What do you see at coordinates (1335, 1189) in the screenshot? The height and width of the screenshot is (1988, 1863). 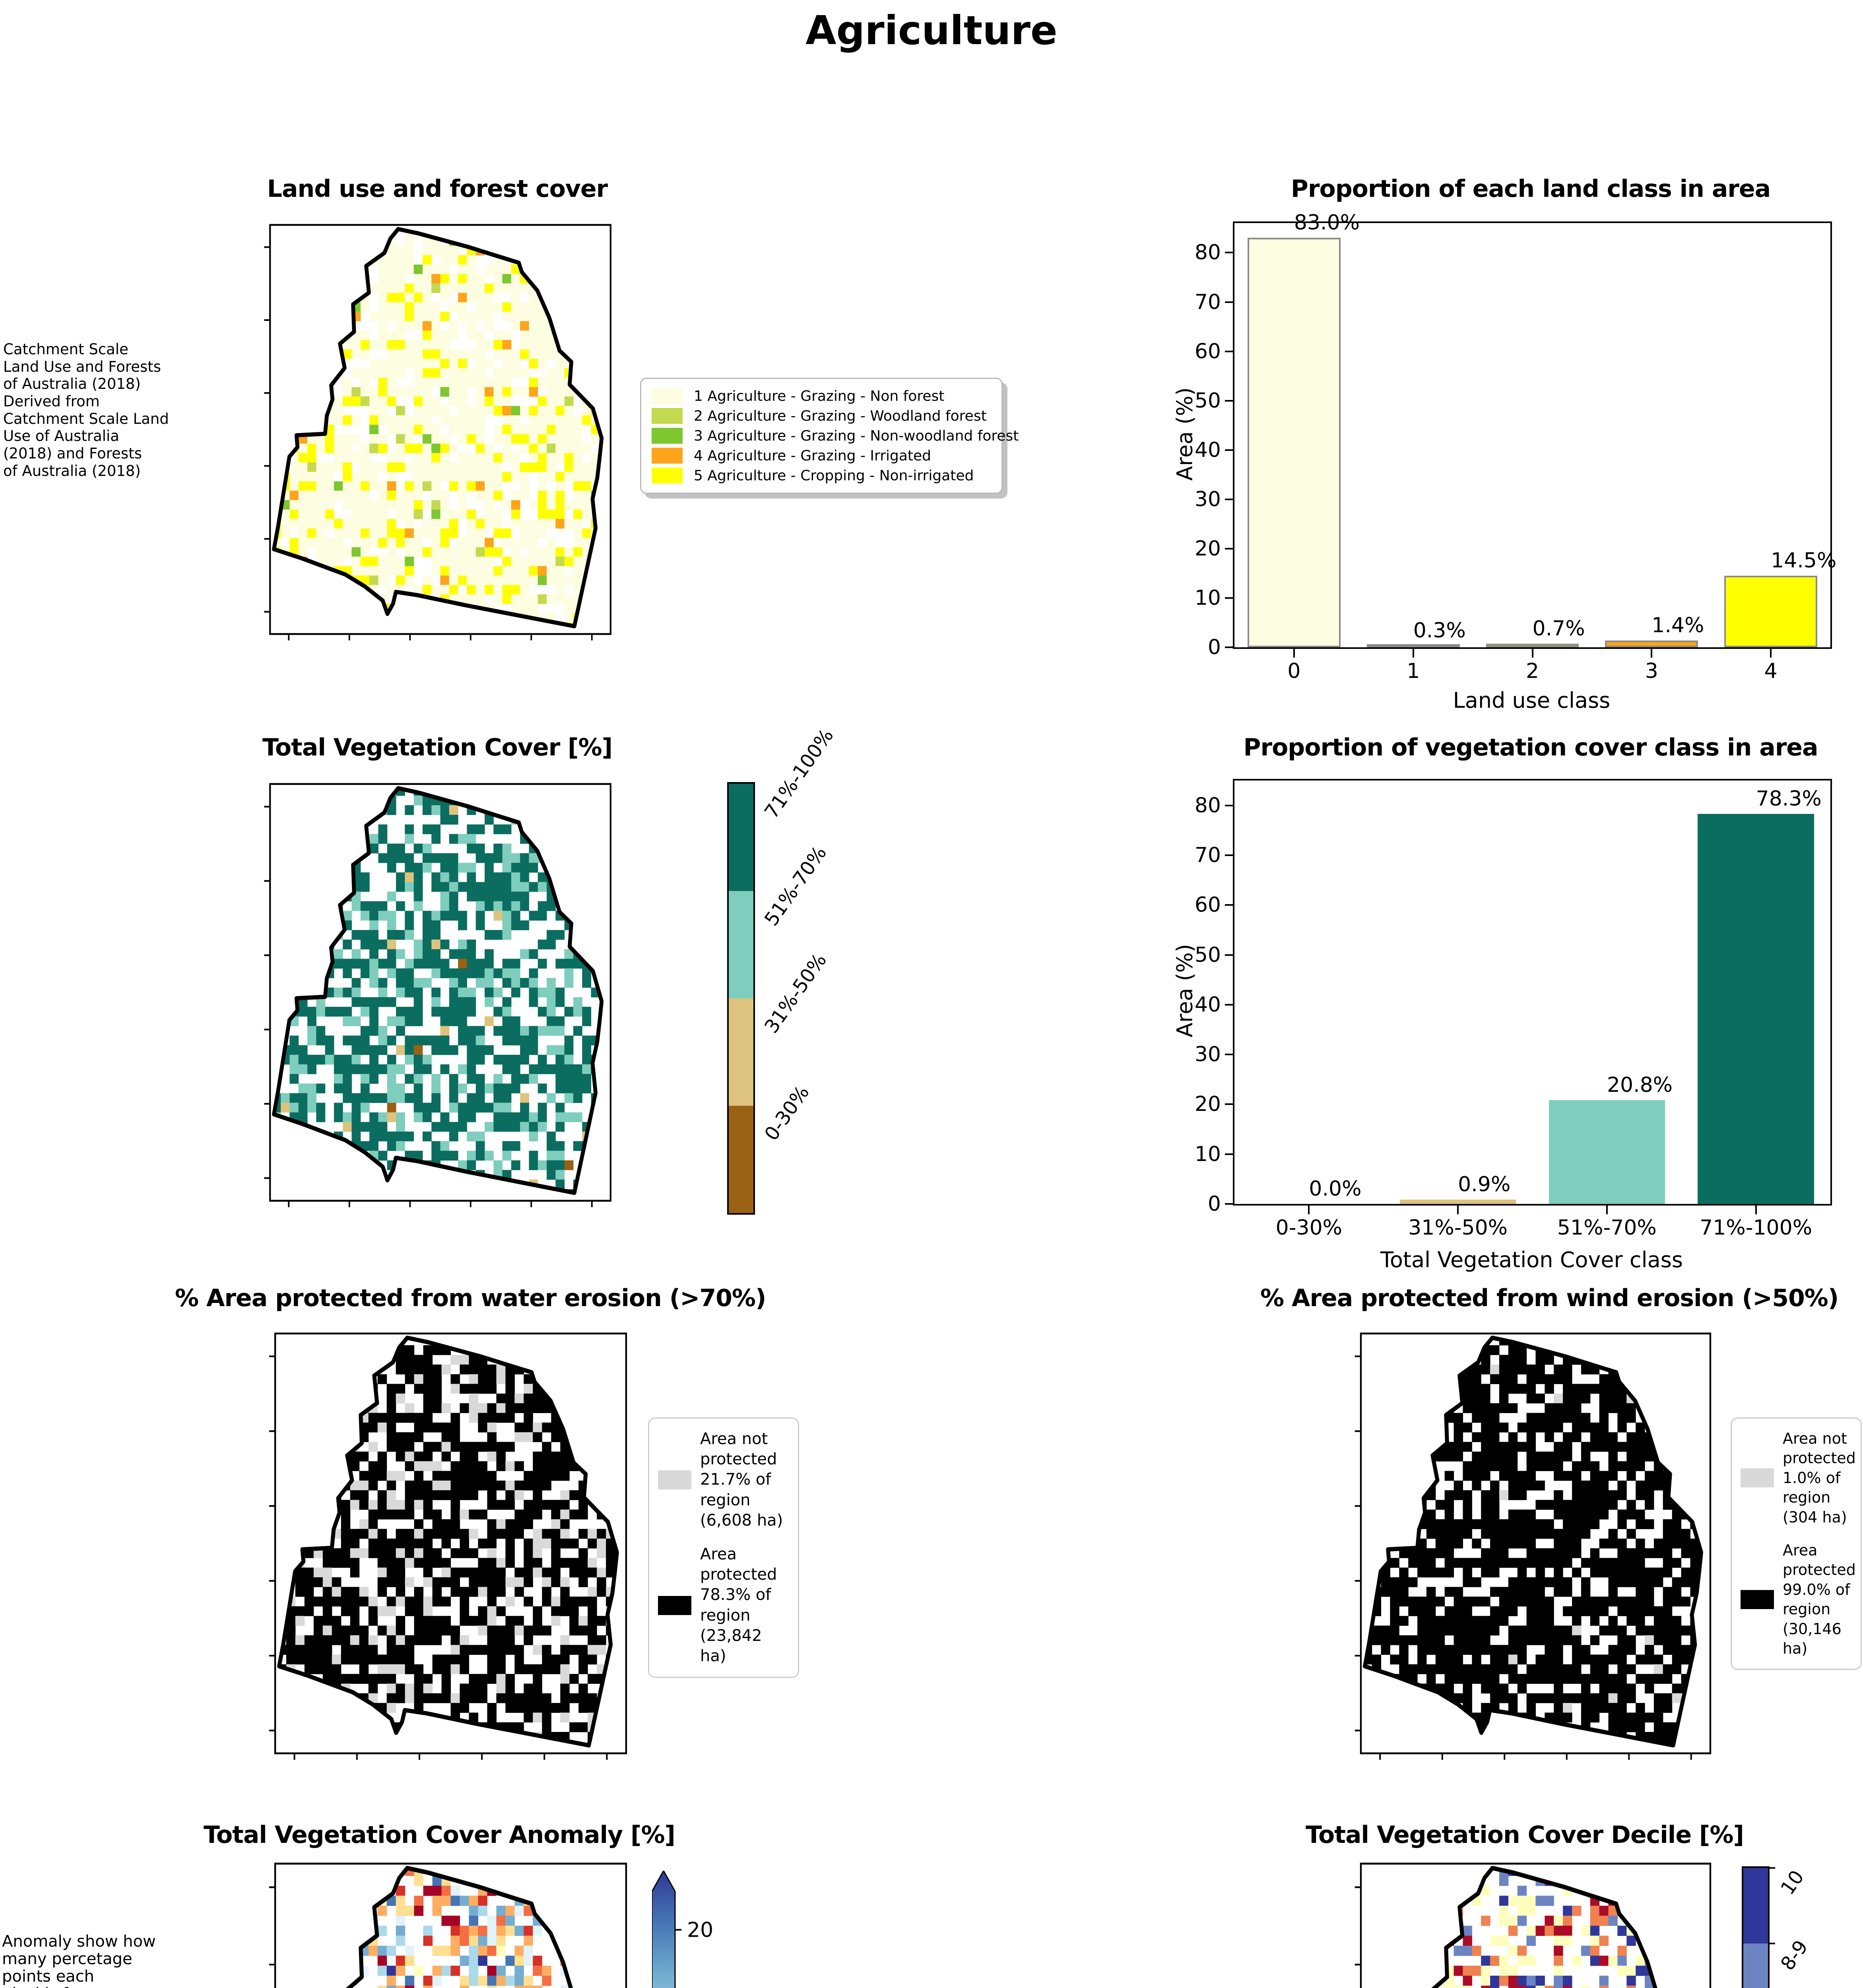 I see `bar-value-label: 0.0%` at bounding box center [1335, 1189].